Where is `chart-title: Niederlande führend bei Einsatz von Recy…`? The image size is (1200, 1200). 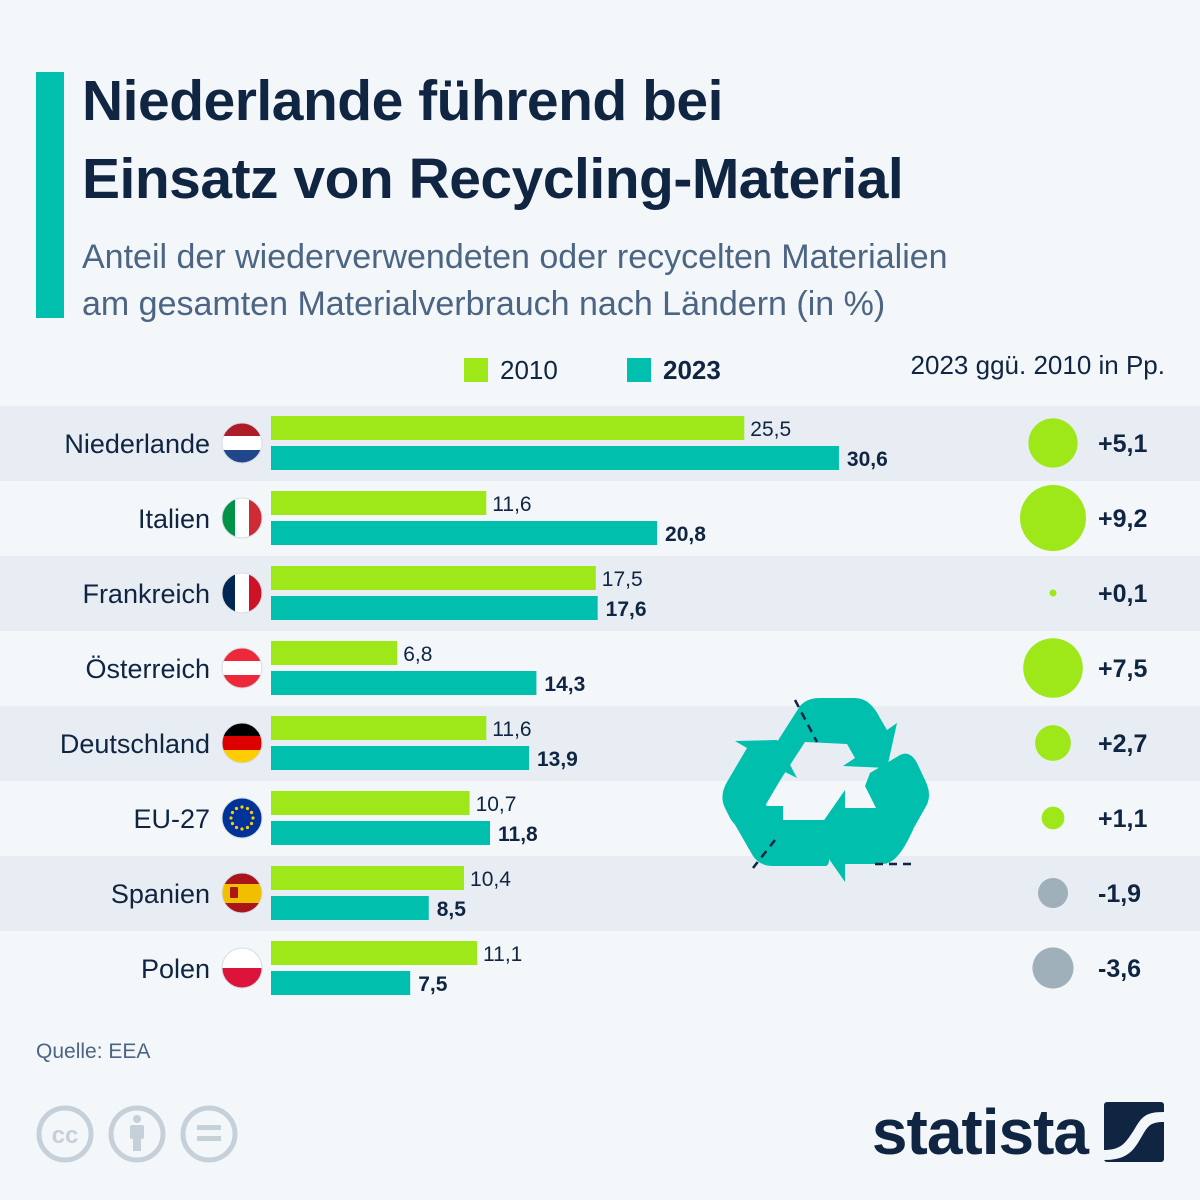
chart-title: Niederlande führend bei Einsatz von Recy… is located at coordinates (632, 140).